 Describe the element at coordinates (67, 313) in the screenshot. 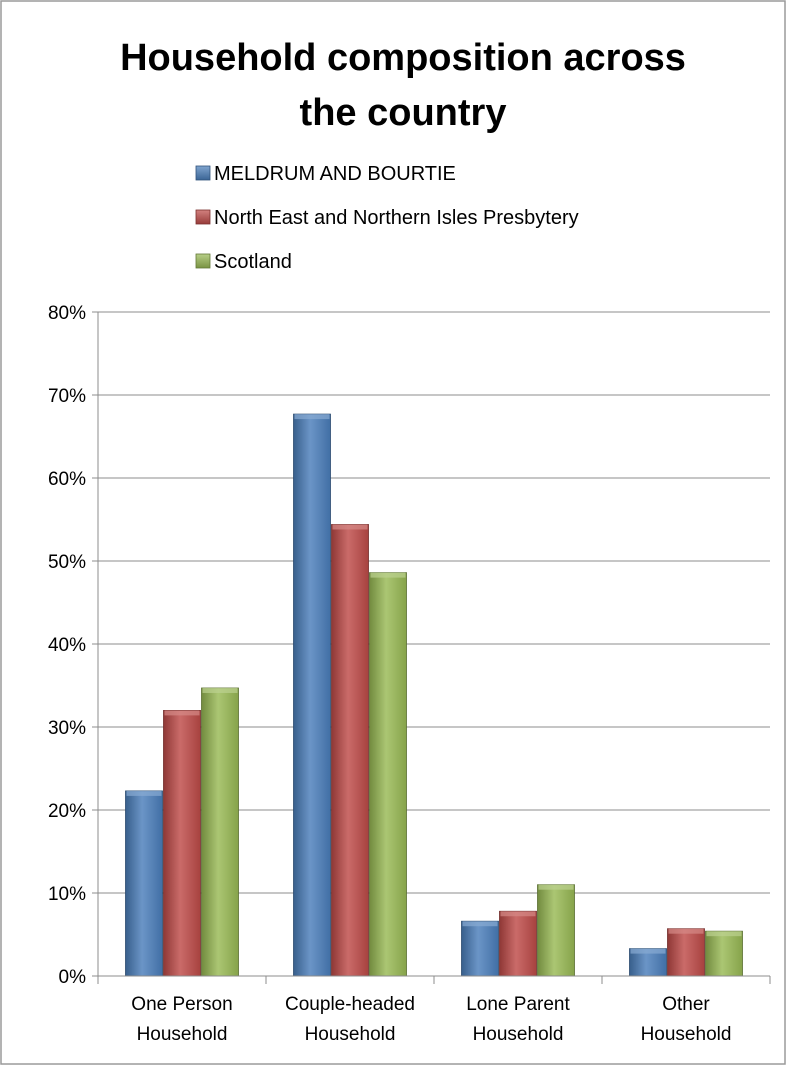

I see `y-tick-label-8: 80%` at that location.